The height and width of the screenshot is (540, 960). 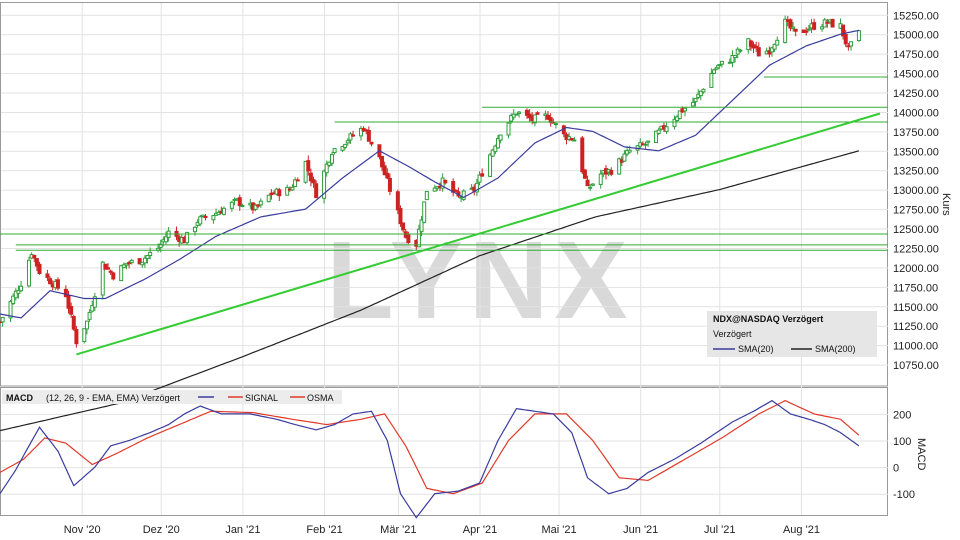 What do you see at coordinates (261, 398) in the screenshot?
I see `signal-label: SIGNAL` at bounding box center [261, 398].